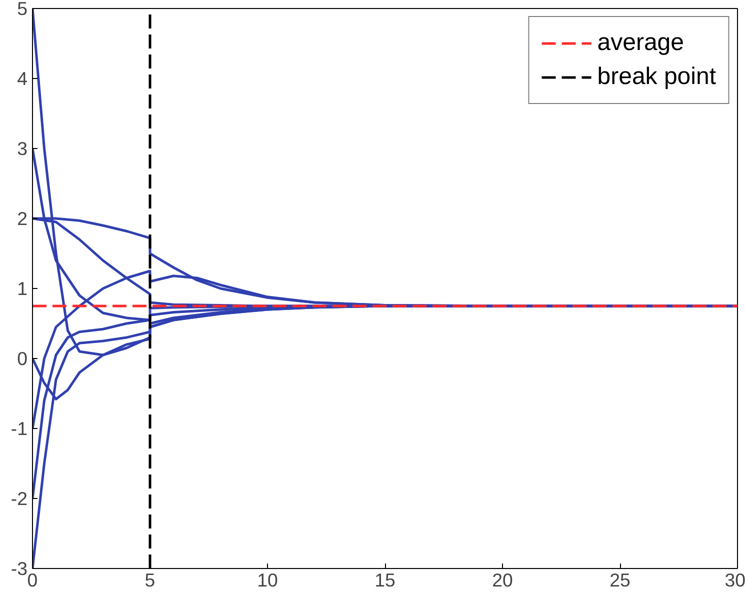 The image size is (745, 596). I want to click on y-tick-label: 1, so click(22, 288).